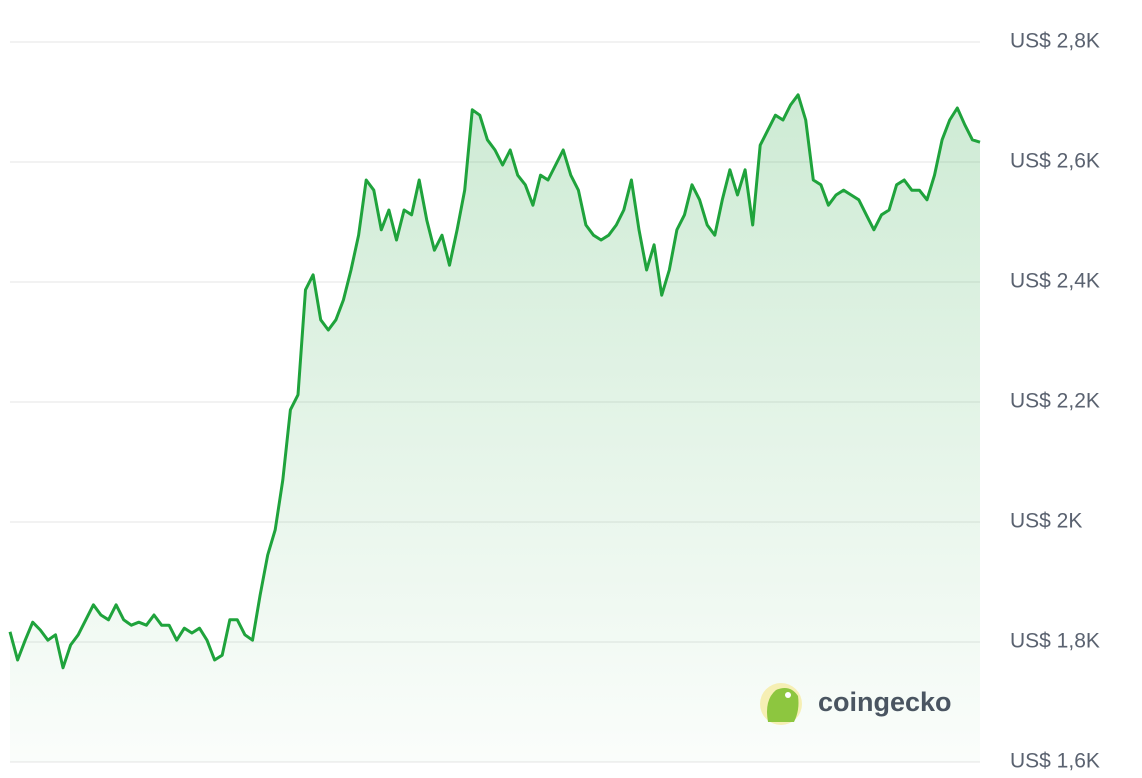 The width and height of the screenshot is (1142, 778). I want to click on y-tick-label: US$ 1,6K, so click(1055, 761).